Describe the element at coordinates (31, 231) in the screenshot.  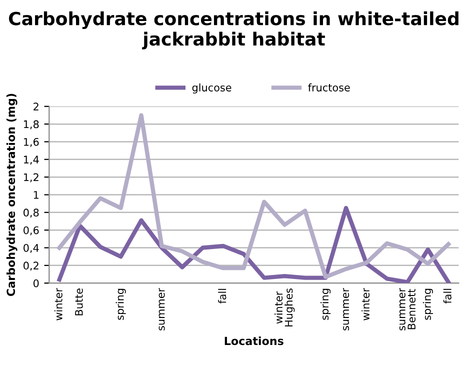
I see `y-tick-label: 0,6` at that location.